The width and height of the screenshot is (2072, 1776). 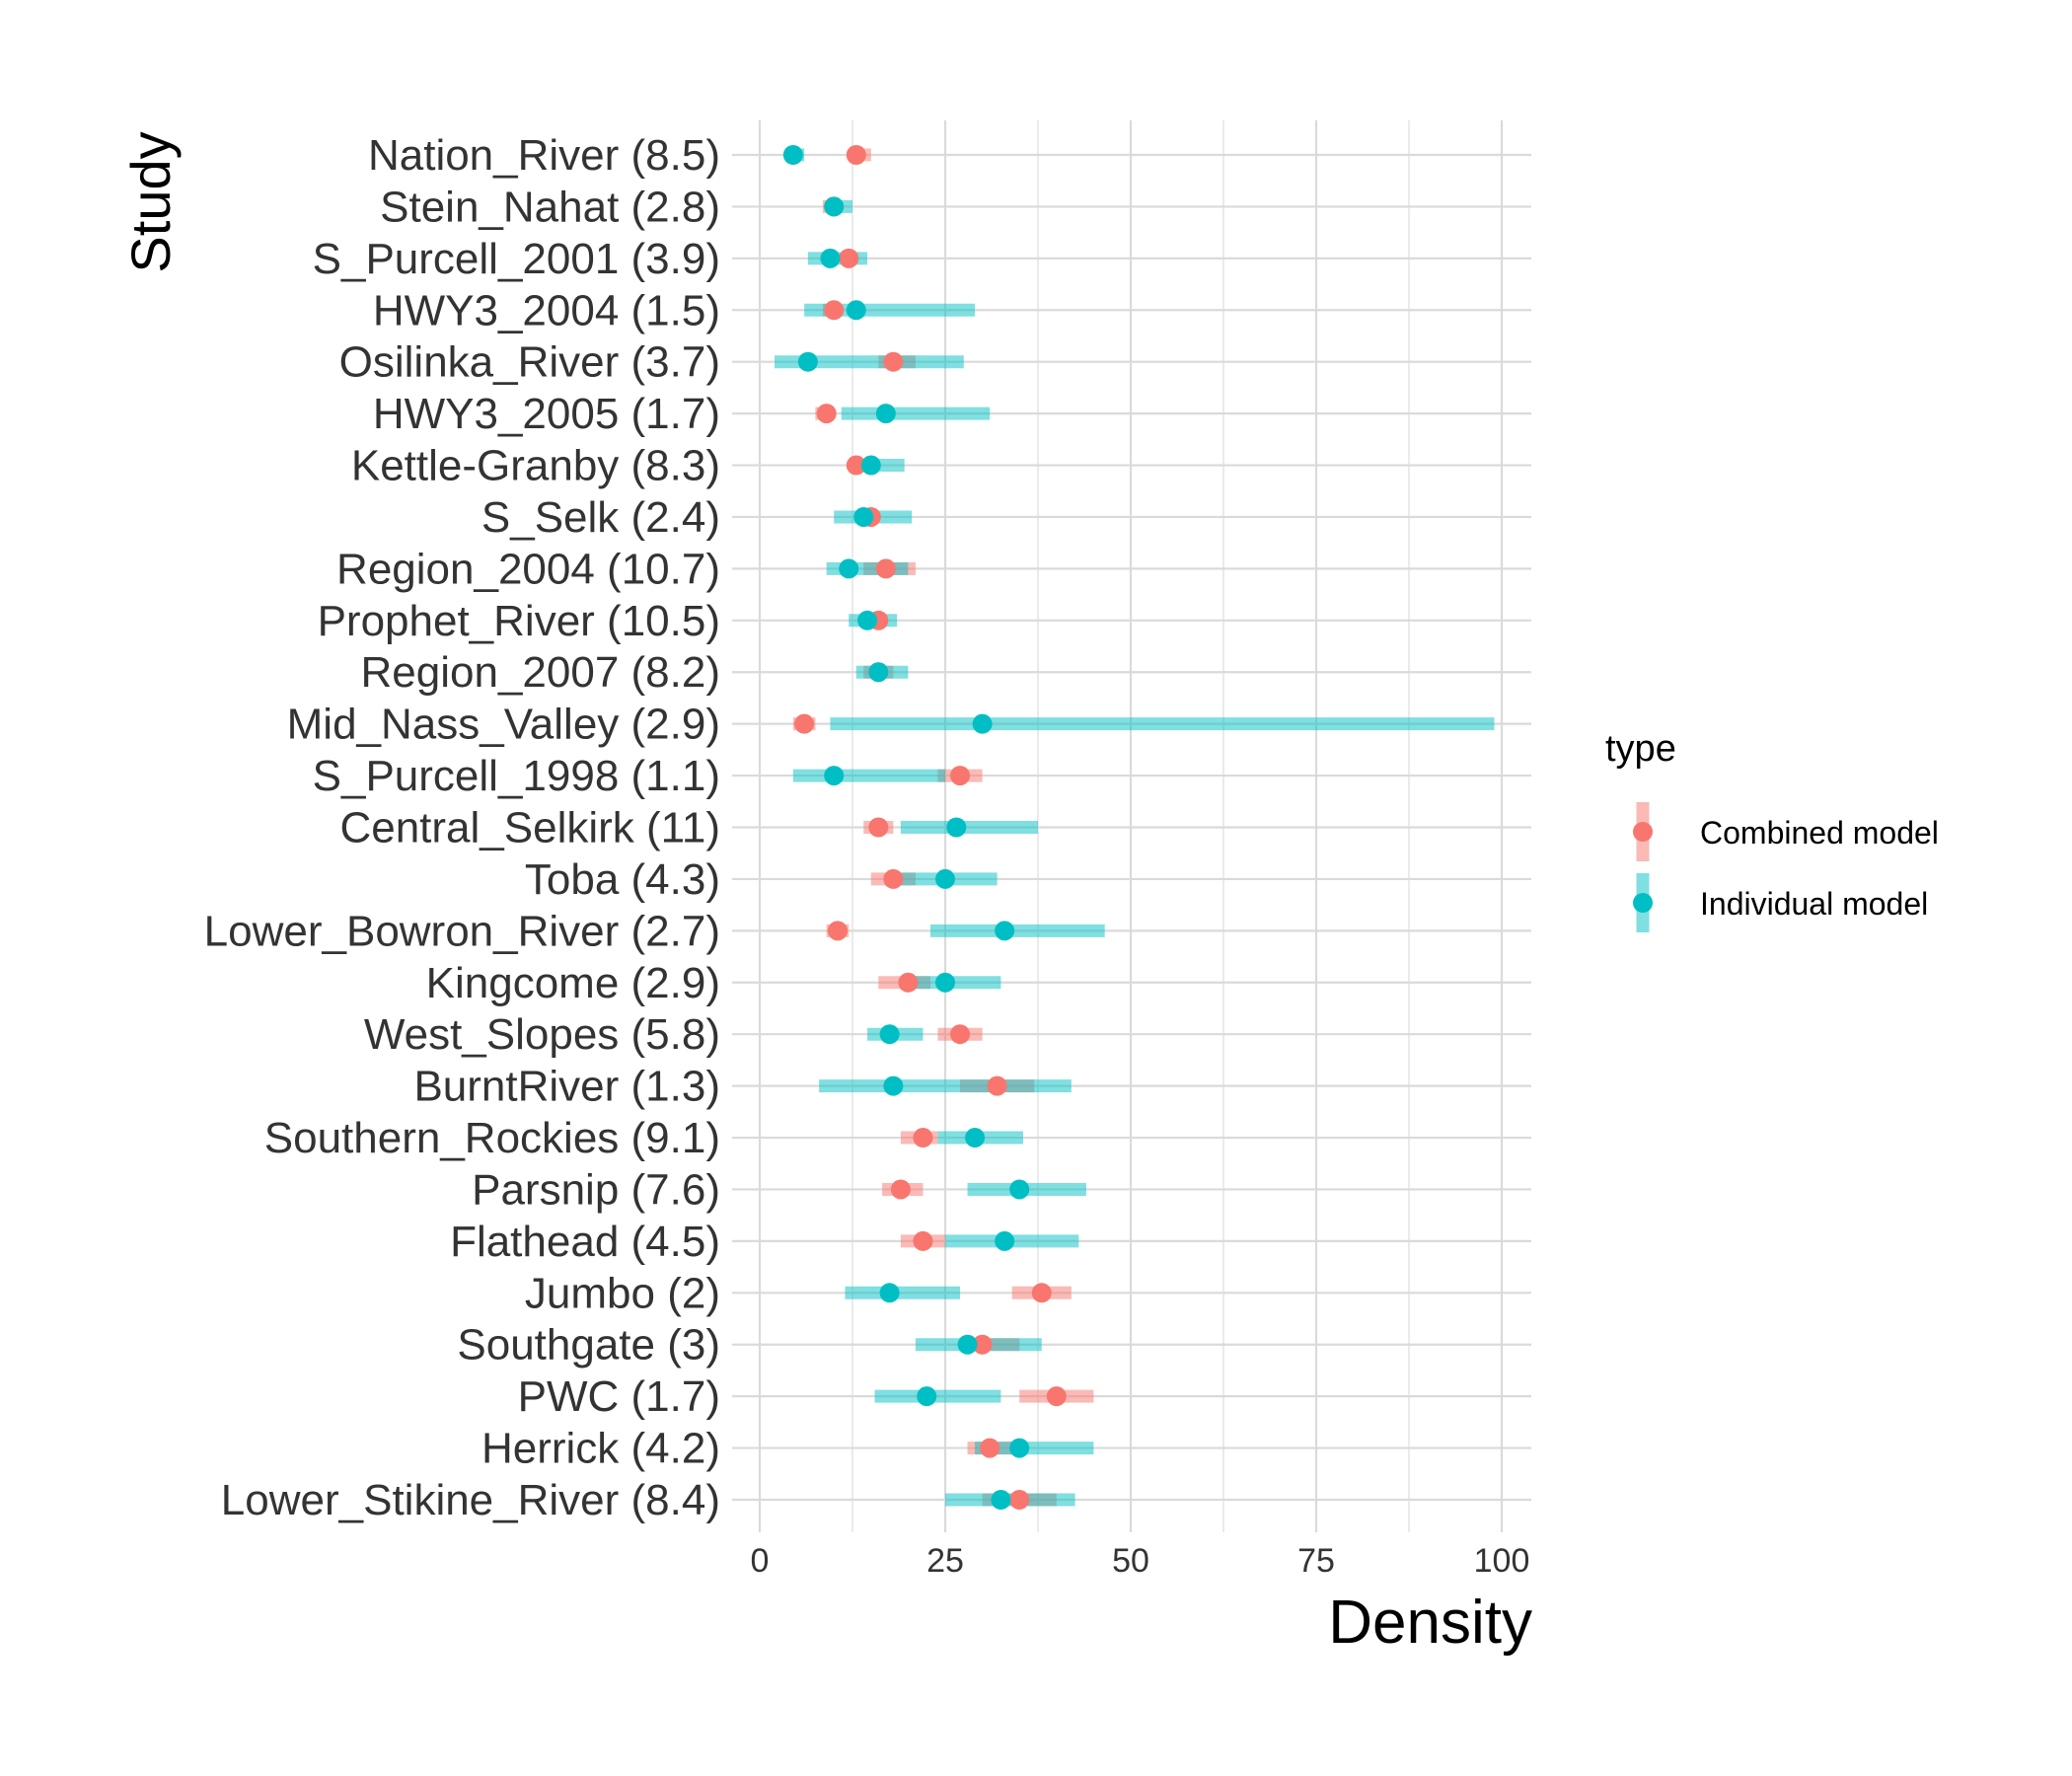 What do you see at coordinates (1316, 1561) in the screenshot?
I see `x-tick-label: 75` at bounding box center [1316, 1561].